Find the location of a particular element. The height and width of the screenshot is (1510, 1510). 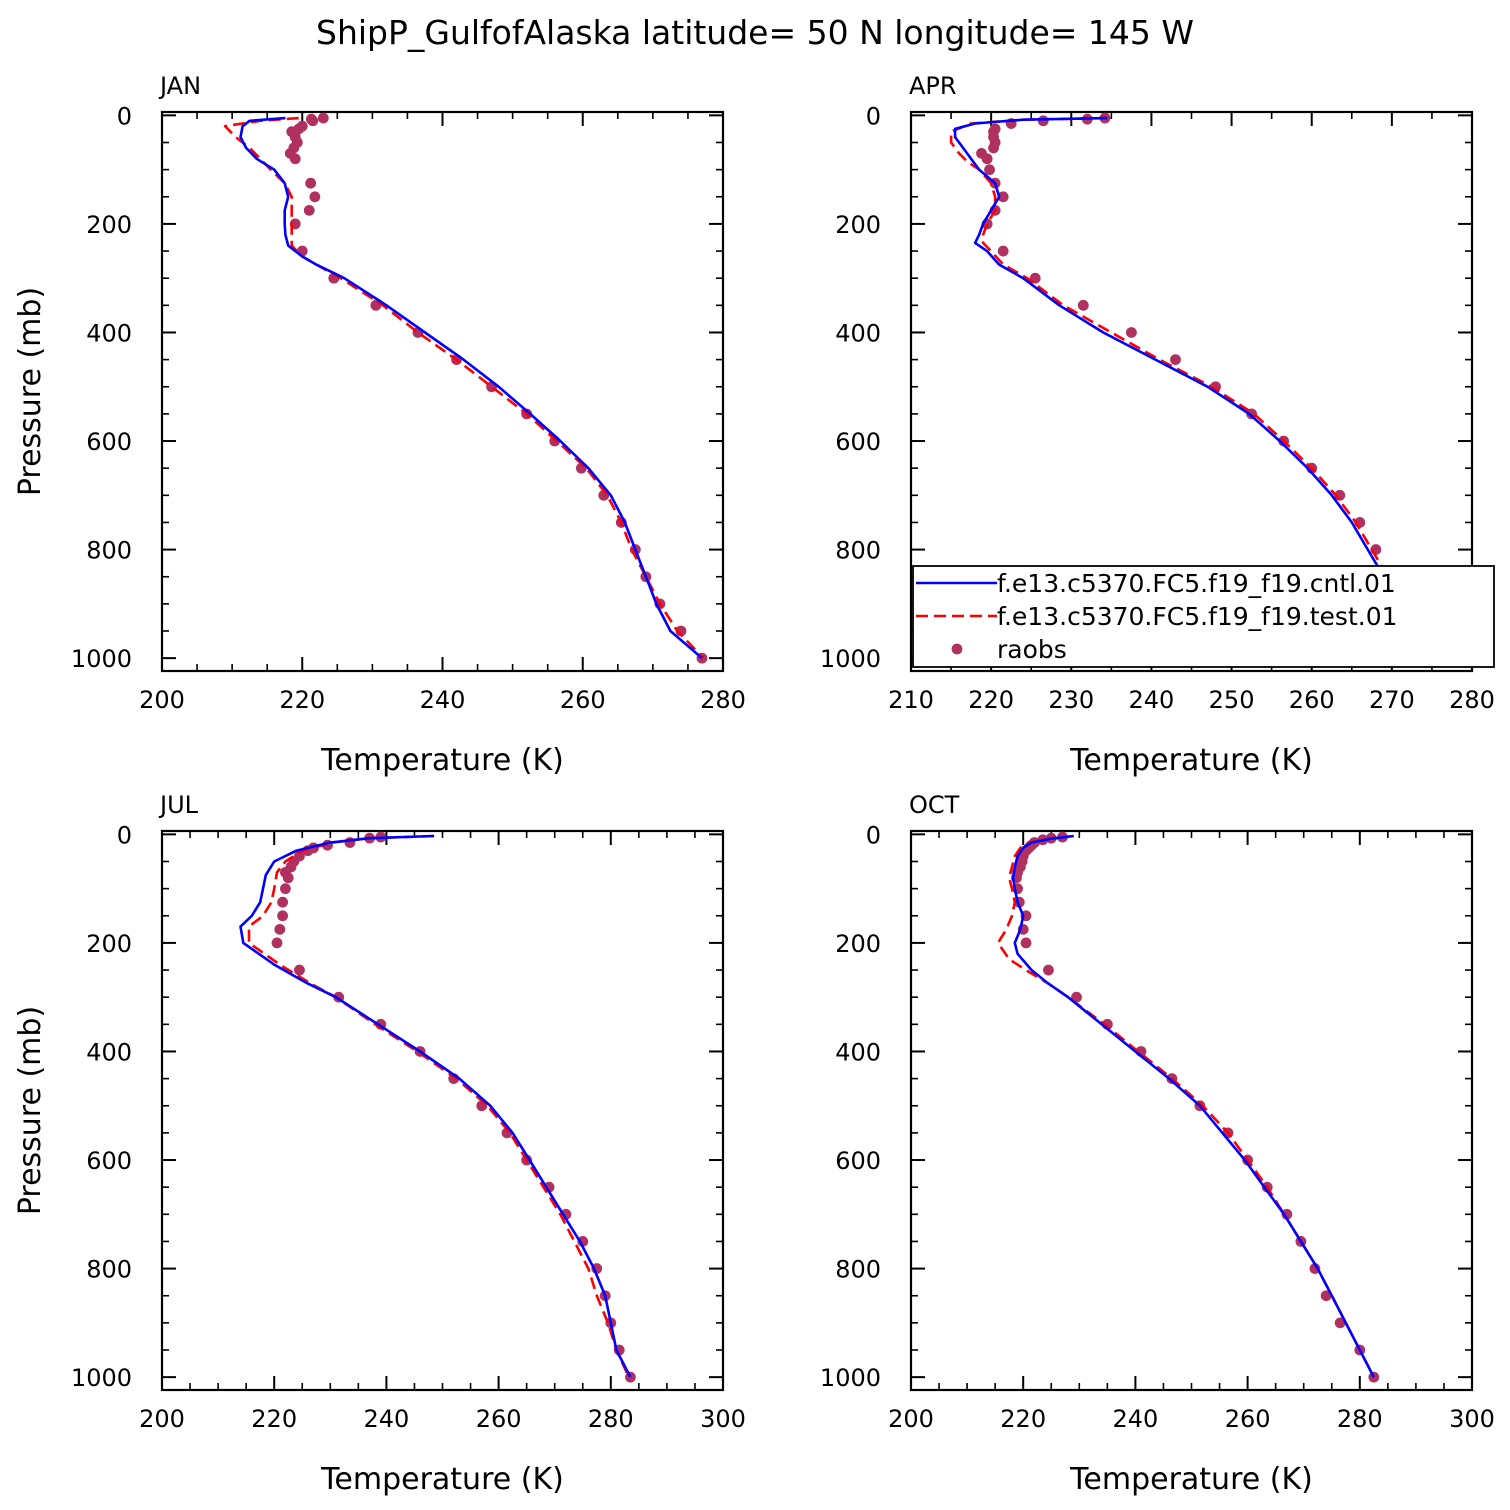

legend-box is located at coordinates (1203, 616).